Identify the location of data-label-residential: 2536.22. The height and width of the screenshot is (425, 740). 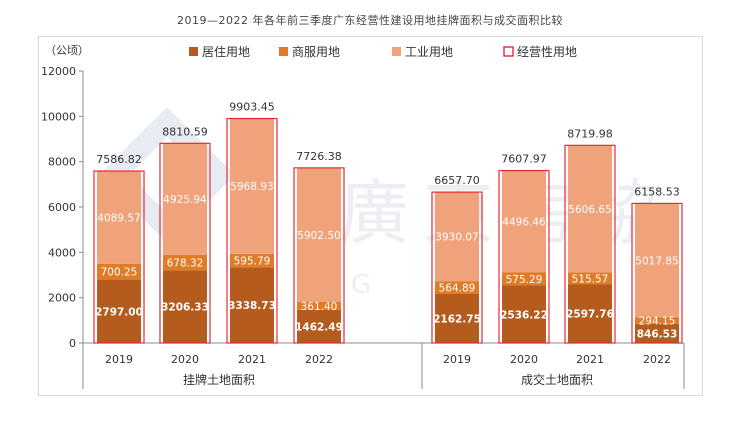
(524, 315).